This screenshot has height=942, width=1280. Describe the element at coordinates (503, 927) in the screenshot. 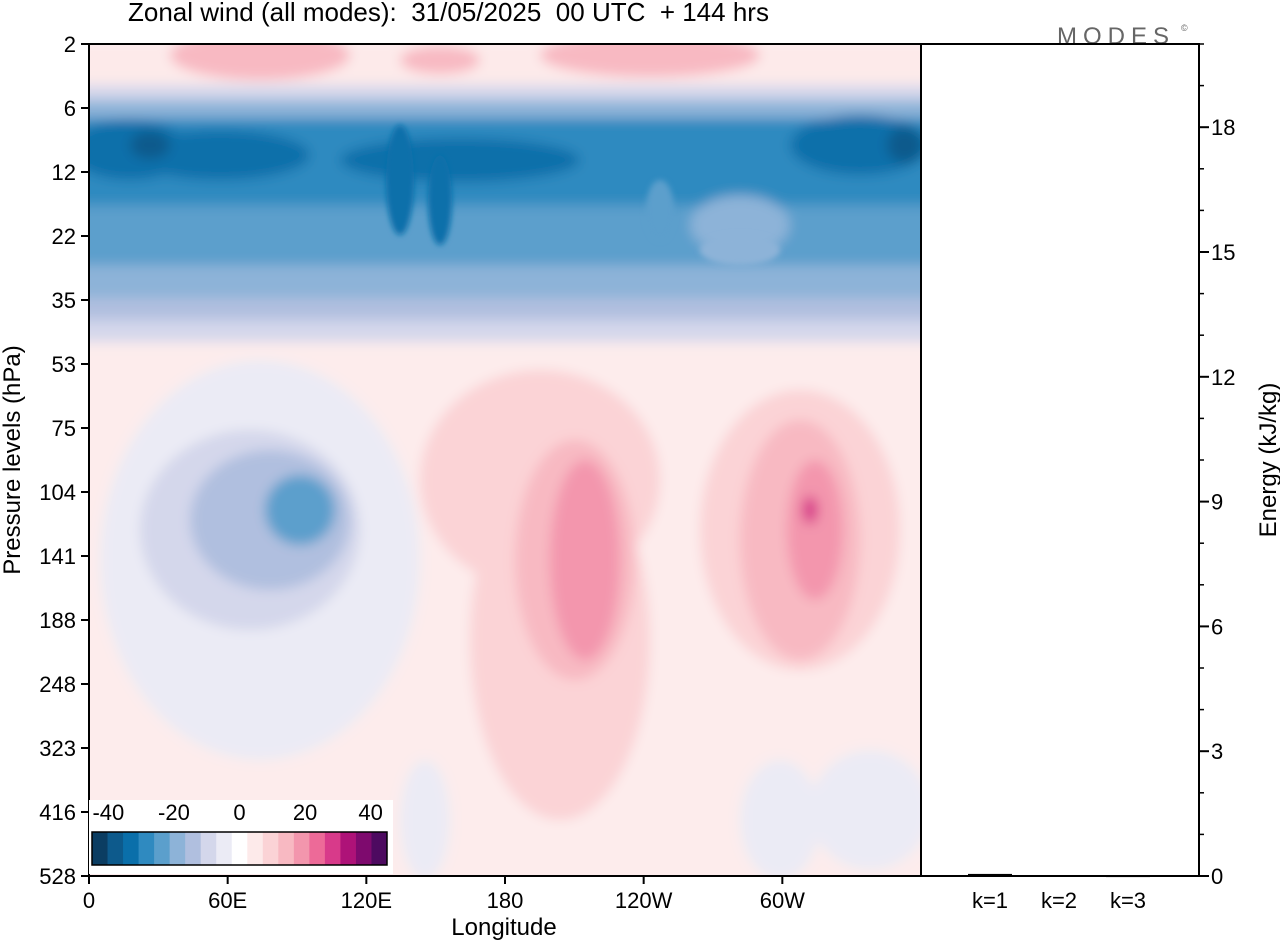

I see `x-axis-label: Longitude` at that location.